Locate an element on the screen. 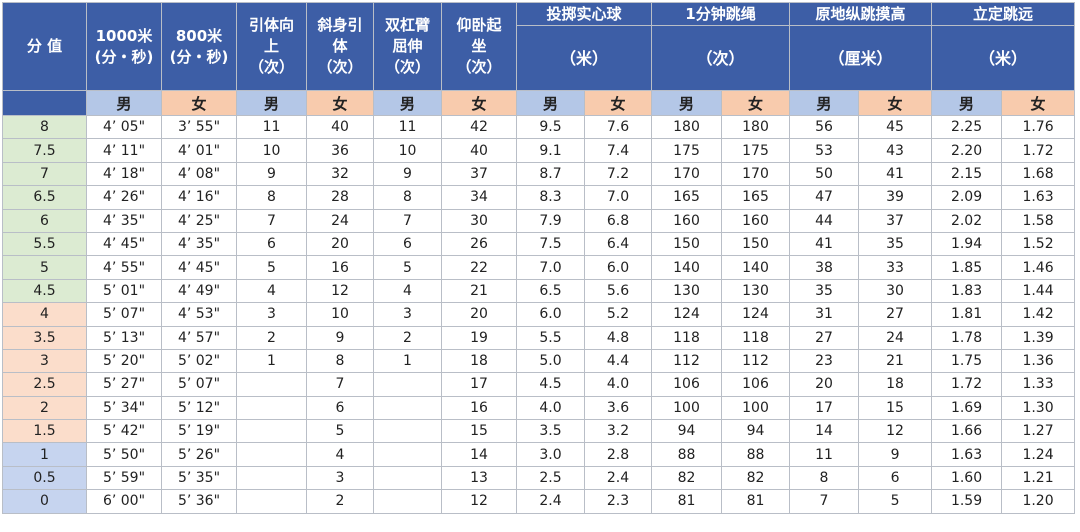  group-title: 1分钟跳绳 is located at coordinates (721, 14).